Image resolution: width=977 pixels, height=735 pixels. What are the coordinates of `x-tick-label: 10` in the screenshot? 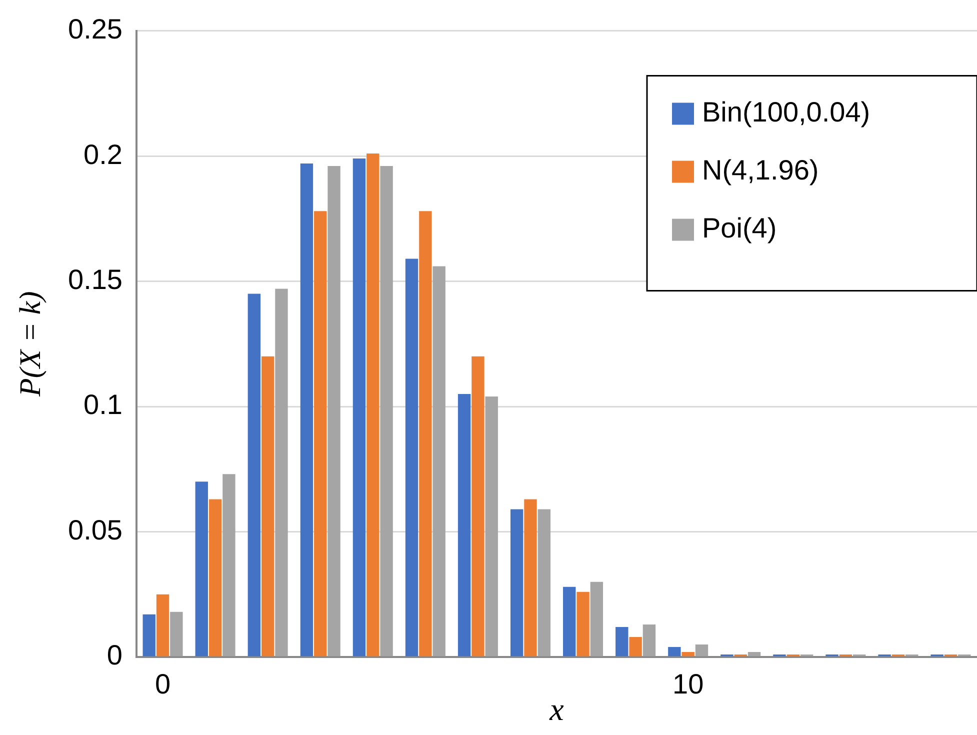 It's located at (688, 684).